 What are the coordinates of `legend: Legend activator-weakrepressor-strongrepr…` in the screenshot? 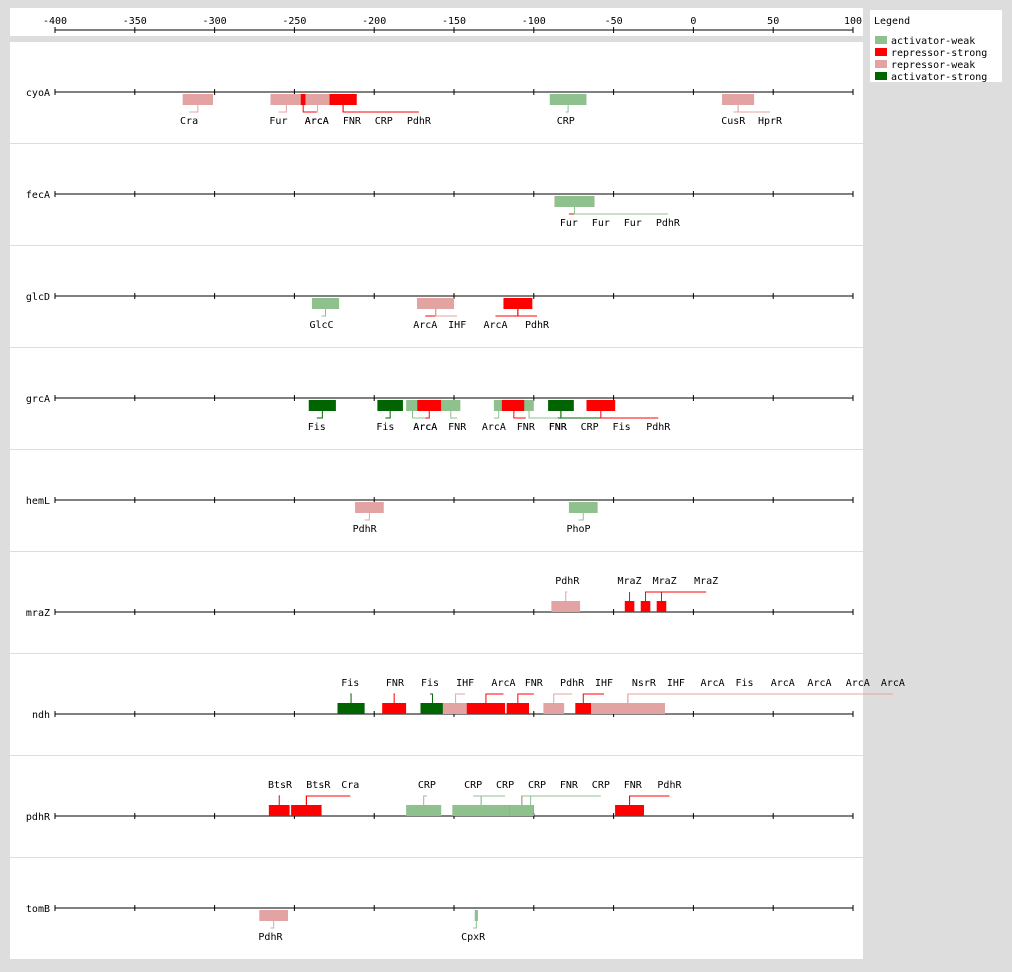 It's located at (936, 46).